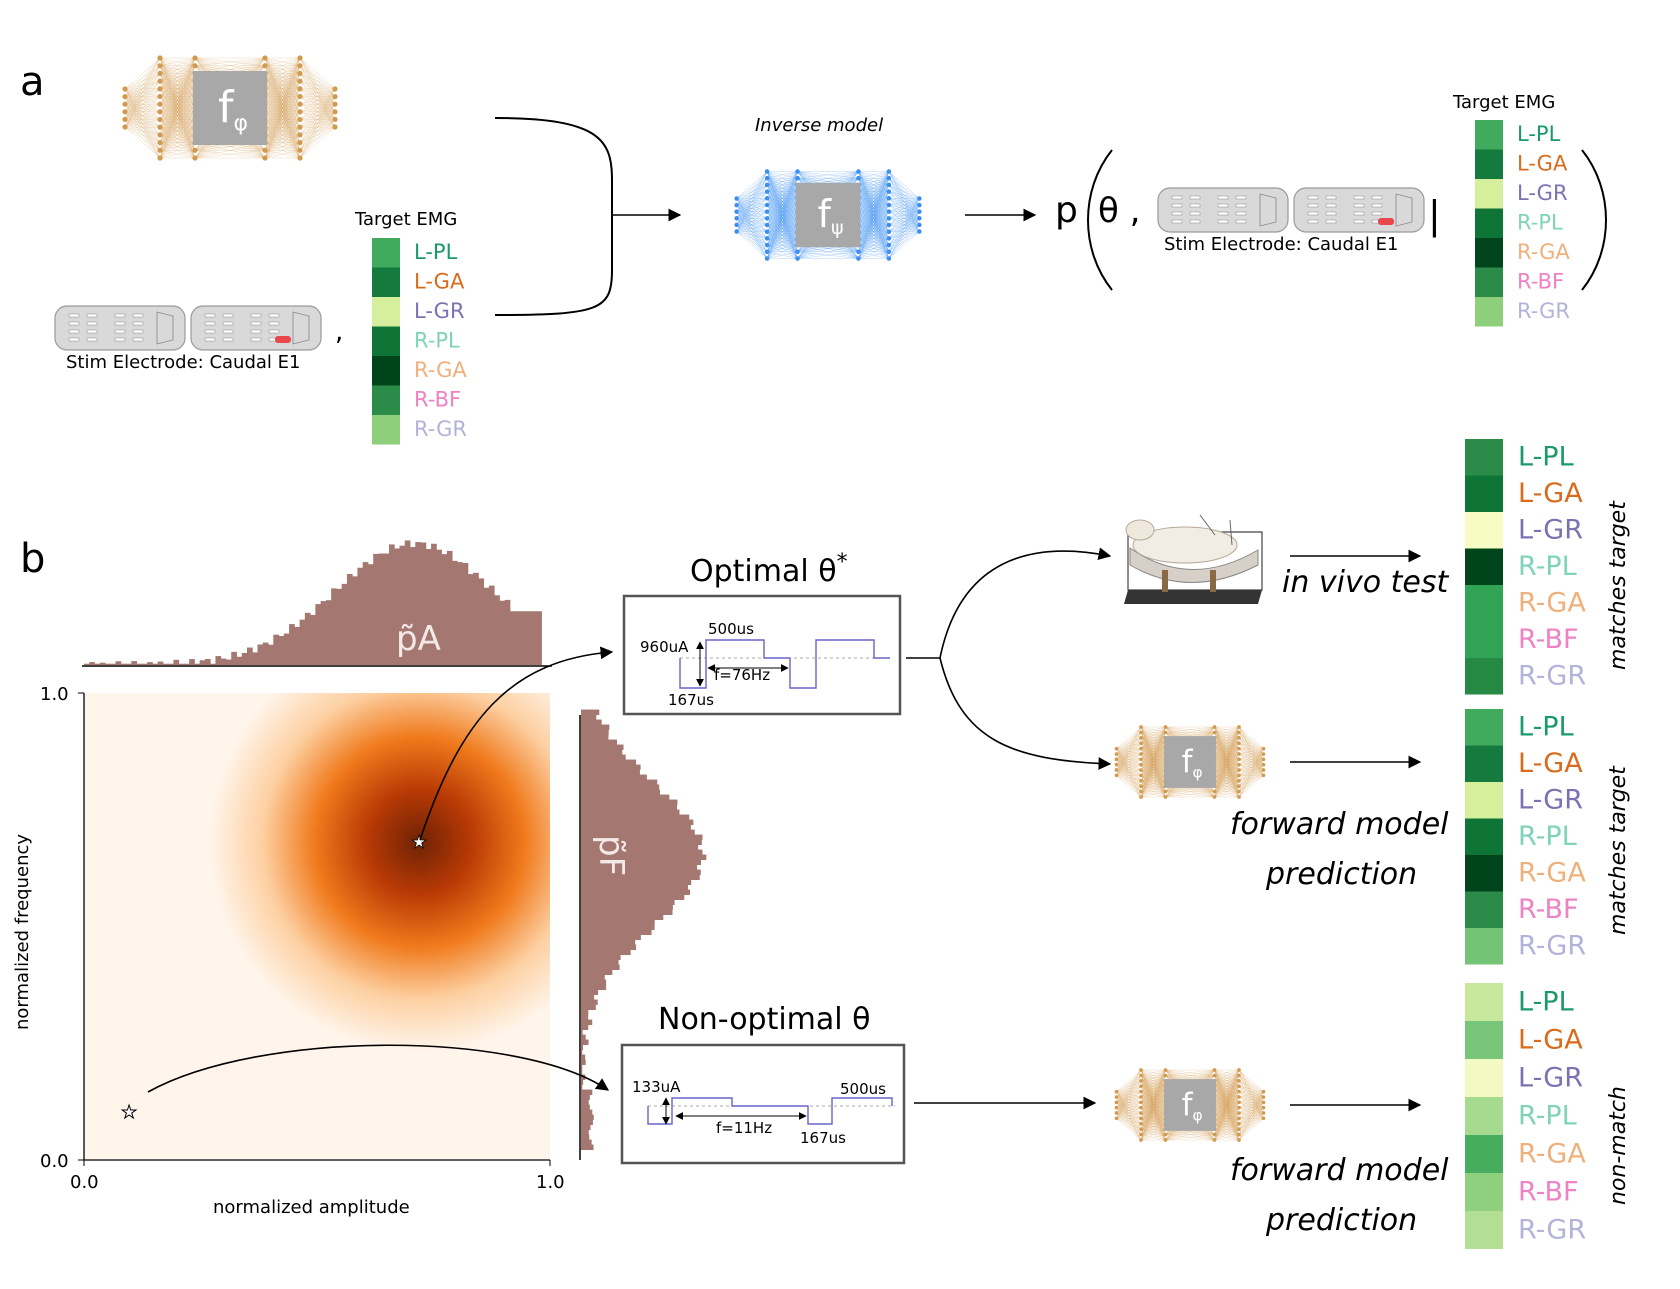 This screenshot has width=1680, height=1289. What do you see at coordinates (1618, 850) in the screenshot?
I see `side-label-matches-2: matches target` at bounding box center [1618, 850].